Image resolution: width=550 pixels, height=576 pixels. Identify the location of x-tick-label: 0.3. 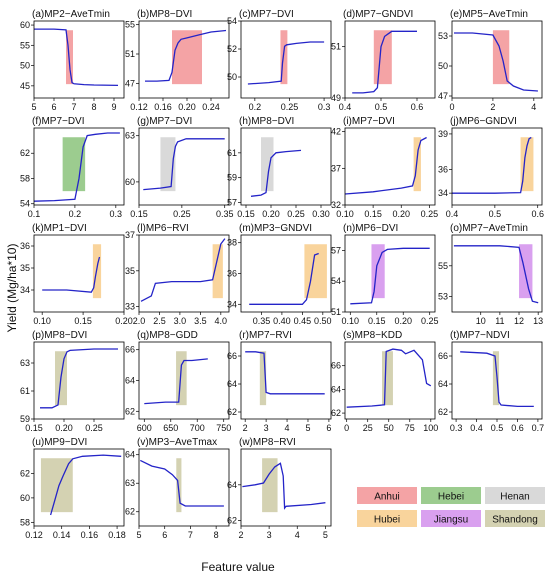
(116, 214).